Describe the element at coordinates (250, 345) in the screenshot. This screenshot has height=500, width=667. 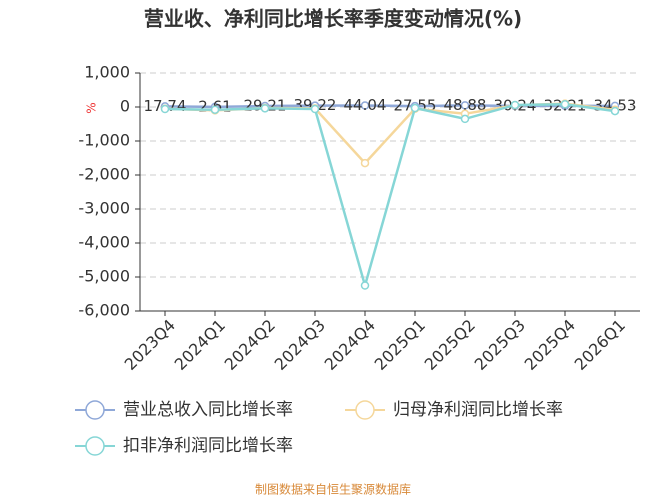
I see `x-tick-label: 2024Q2` at that location.